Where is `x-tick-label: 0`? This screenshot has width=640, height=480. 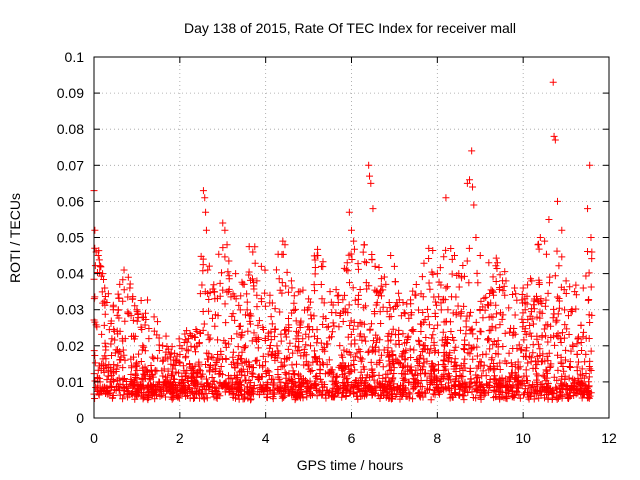 x-tick-label: 0 is located at coordinates (94, 438).